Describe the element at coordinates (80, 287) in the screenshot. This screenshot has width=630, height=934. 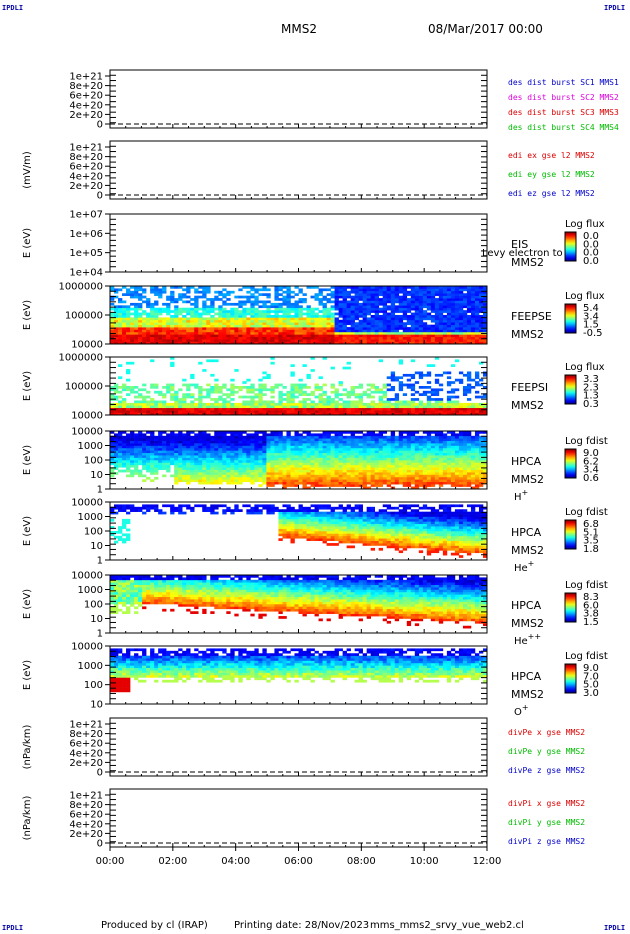
I see `y-tick-label: 1000000` at that location.